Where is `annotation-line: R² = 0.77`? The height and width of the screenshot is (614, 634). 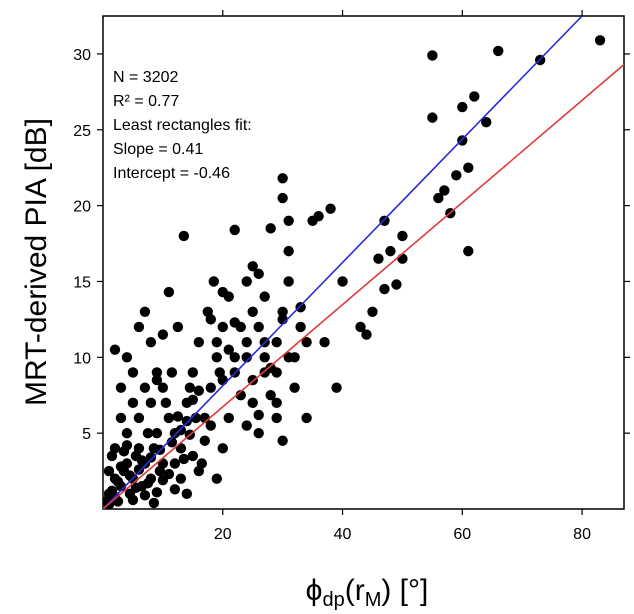
annotation-line: R² = 0.77 is located at coordinates (146, 101).